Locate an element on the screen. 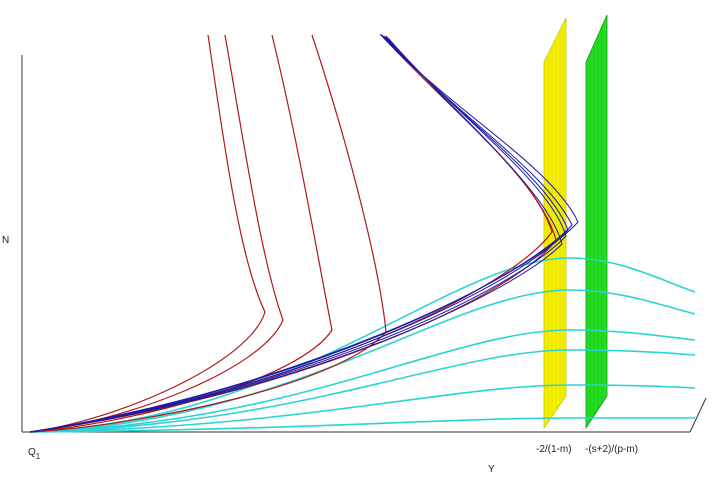 This screenshot has width=719, height=491. origin-label-subscript: 1 is located at coordinates (38, 456).